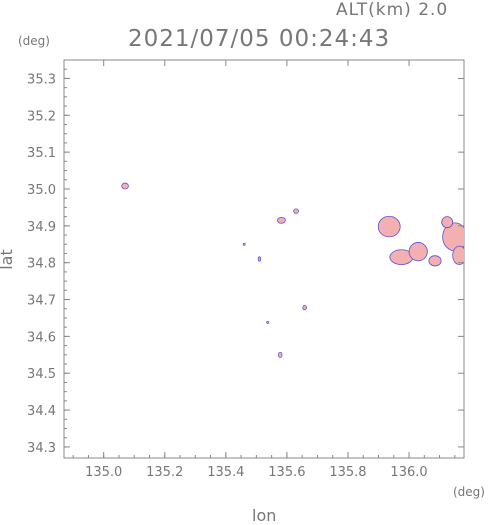  Describe the element at coordinates (41, 411) in the screenshot. I see `y-tick-label: 34.4` at that location.